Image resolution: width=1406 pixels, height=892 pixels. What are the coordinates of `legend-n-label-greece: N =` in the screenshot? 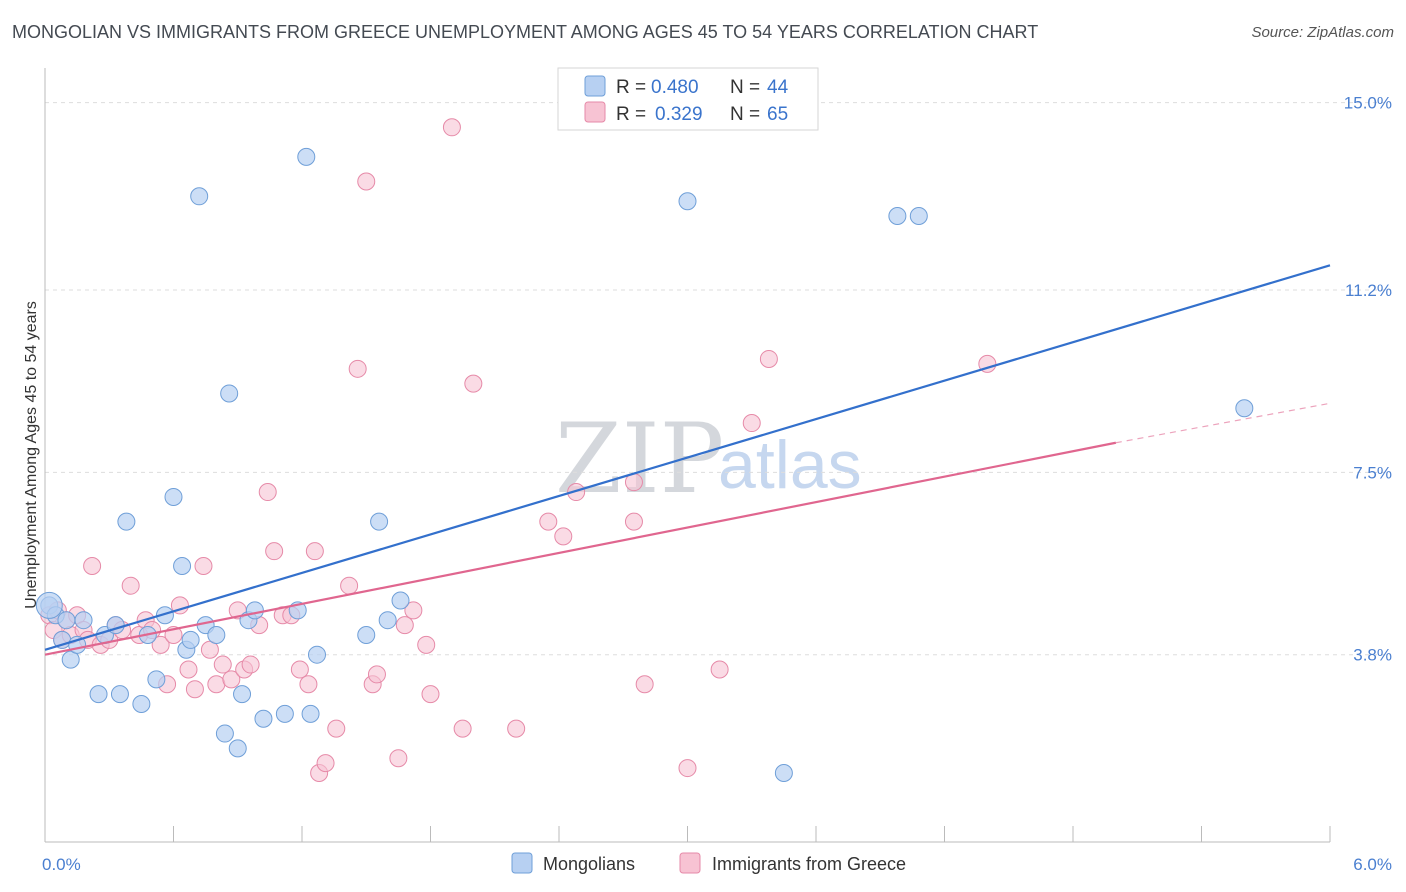 It's located at (745, 114).